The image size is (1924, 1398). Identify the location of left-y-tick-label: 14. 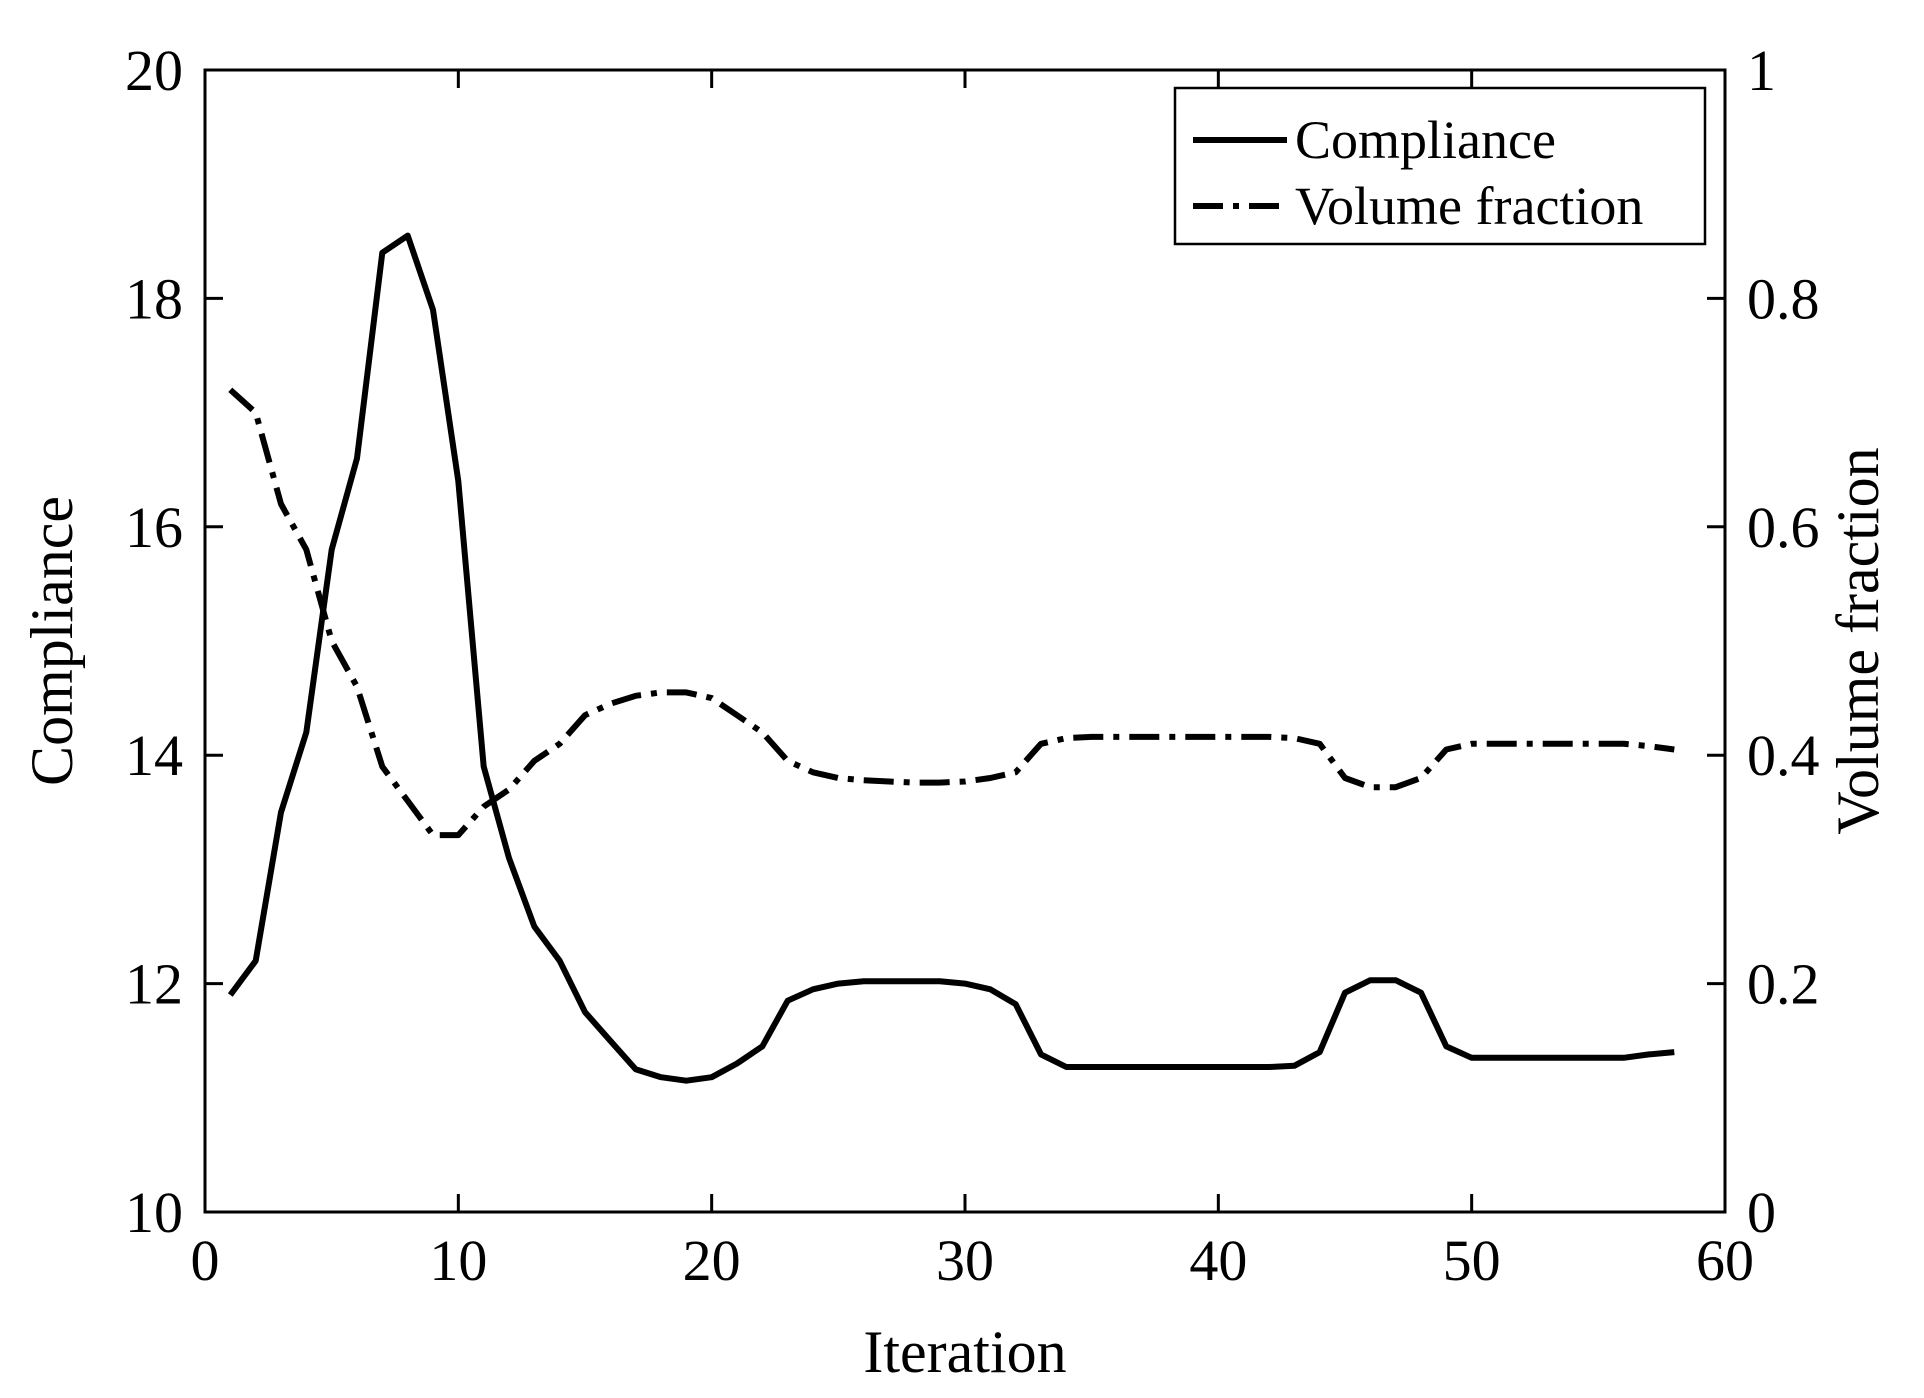
(154, 755).